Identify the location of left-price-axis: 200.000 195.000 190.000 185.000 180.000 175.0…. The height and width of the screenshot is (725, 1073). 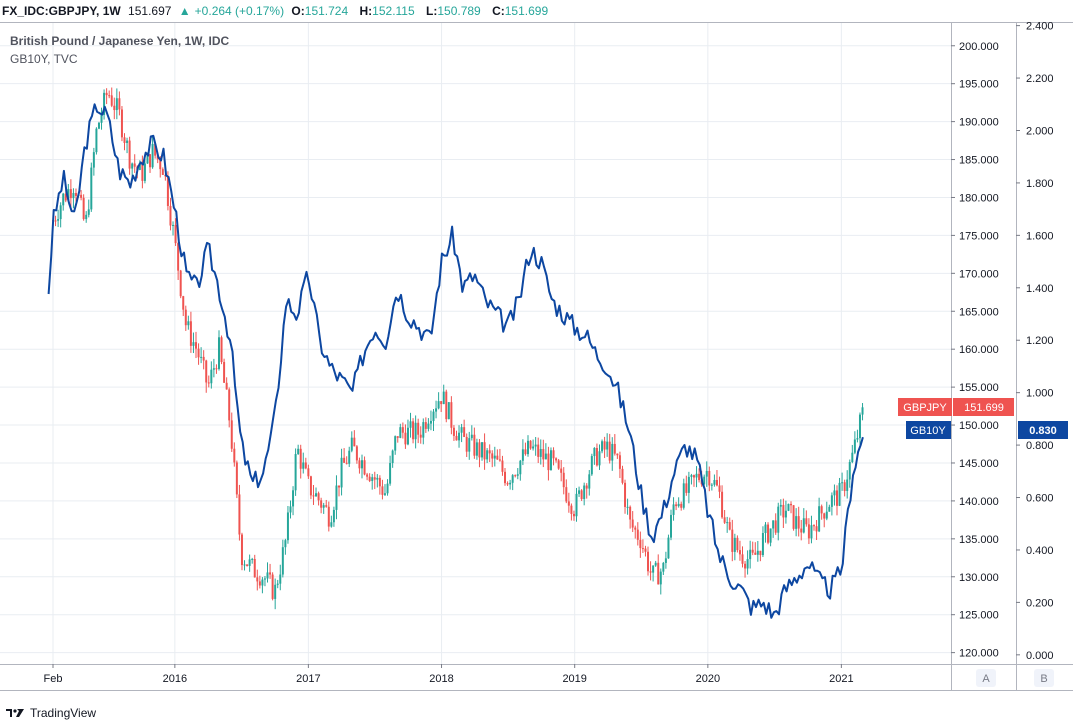
(975, 350).